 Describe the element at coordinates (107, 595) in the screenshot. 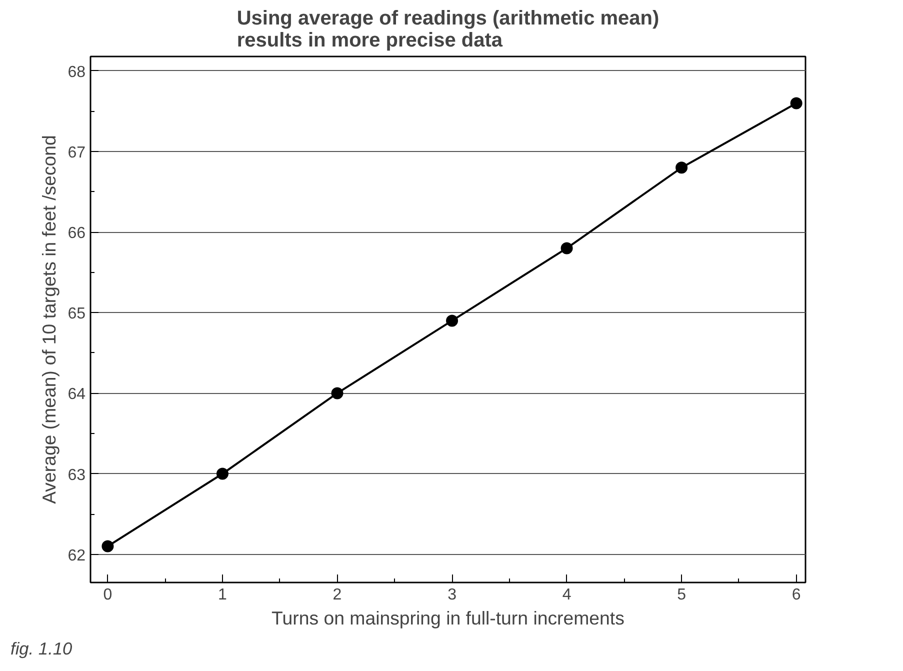

I see `x-tick-label: 0` at that location.